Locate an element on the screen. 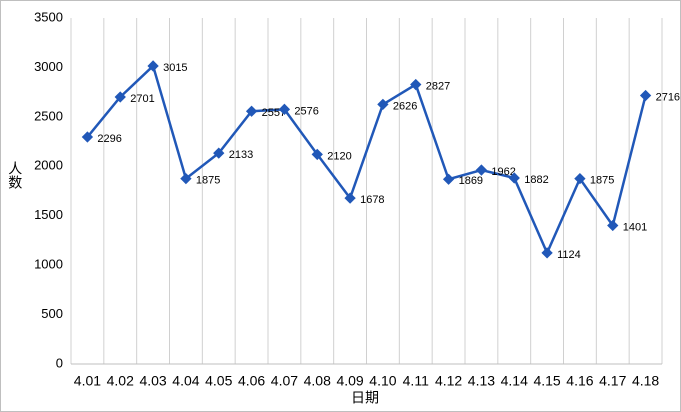  x-tick-label: 4.09 is located at coordinates (349, 381).